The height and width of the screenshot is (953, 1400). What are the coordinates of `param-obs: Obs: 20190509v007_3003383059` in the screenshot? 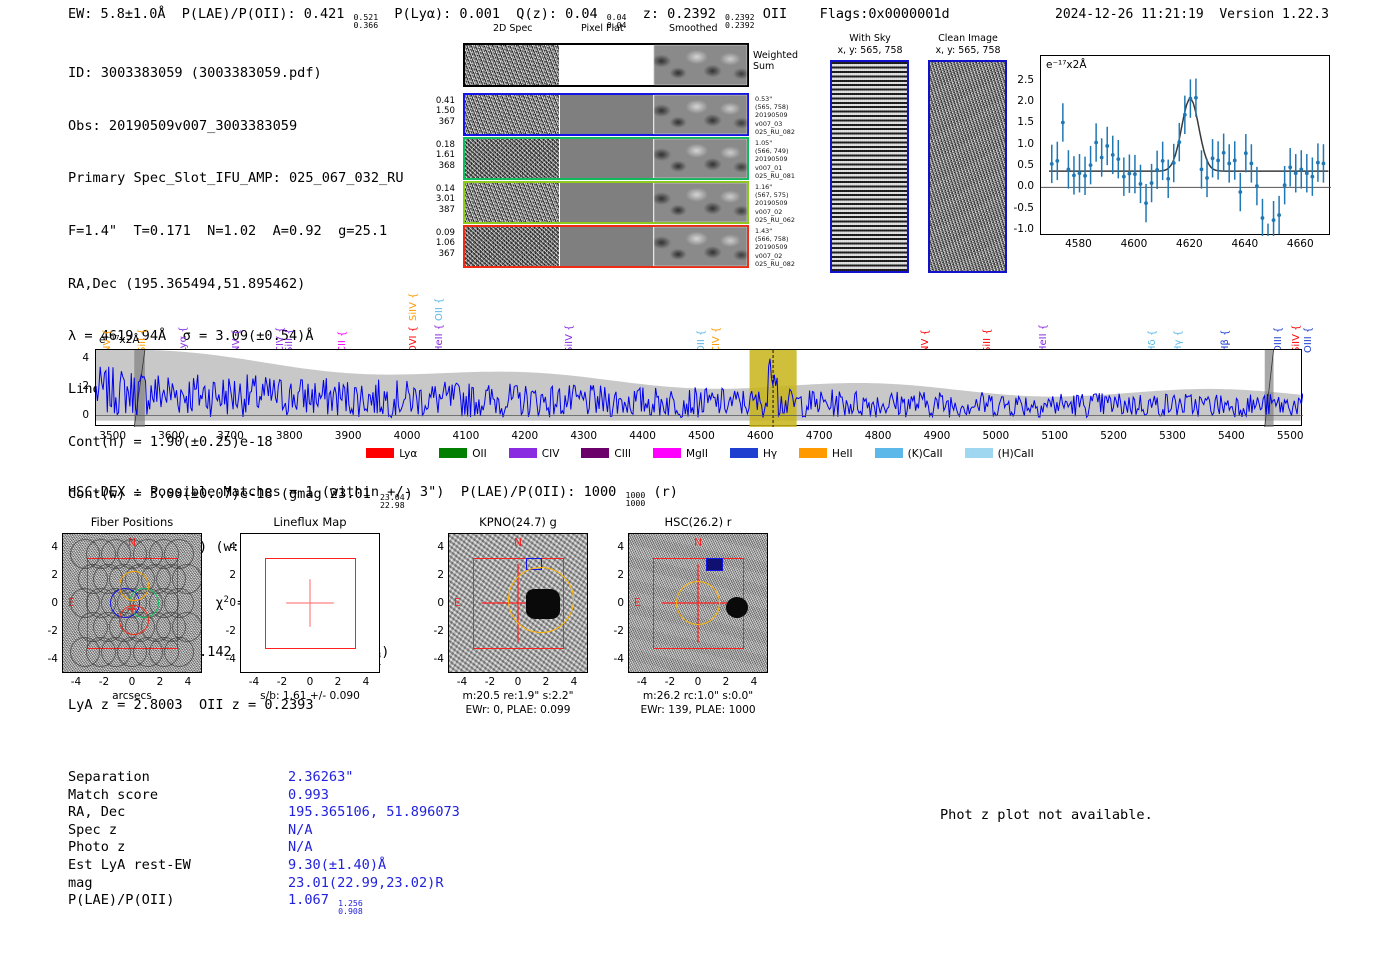 It's located at (183, 125).